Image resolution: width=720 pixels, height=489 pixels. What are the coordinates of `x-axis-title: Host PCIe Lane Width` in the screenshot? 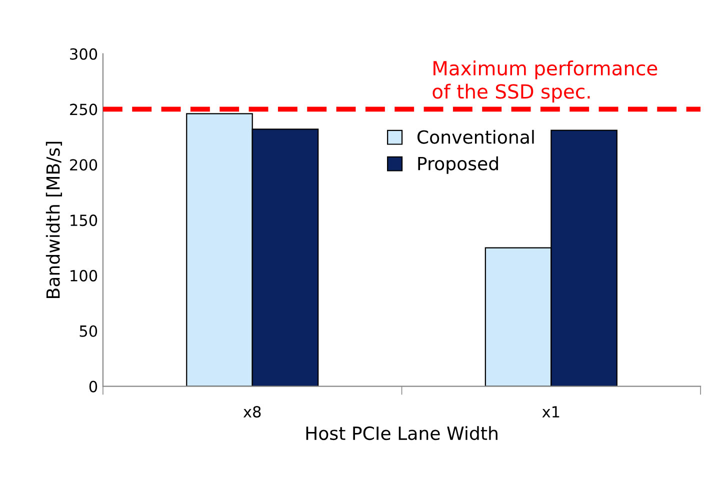 It's located at (402, 433).